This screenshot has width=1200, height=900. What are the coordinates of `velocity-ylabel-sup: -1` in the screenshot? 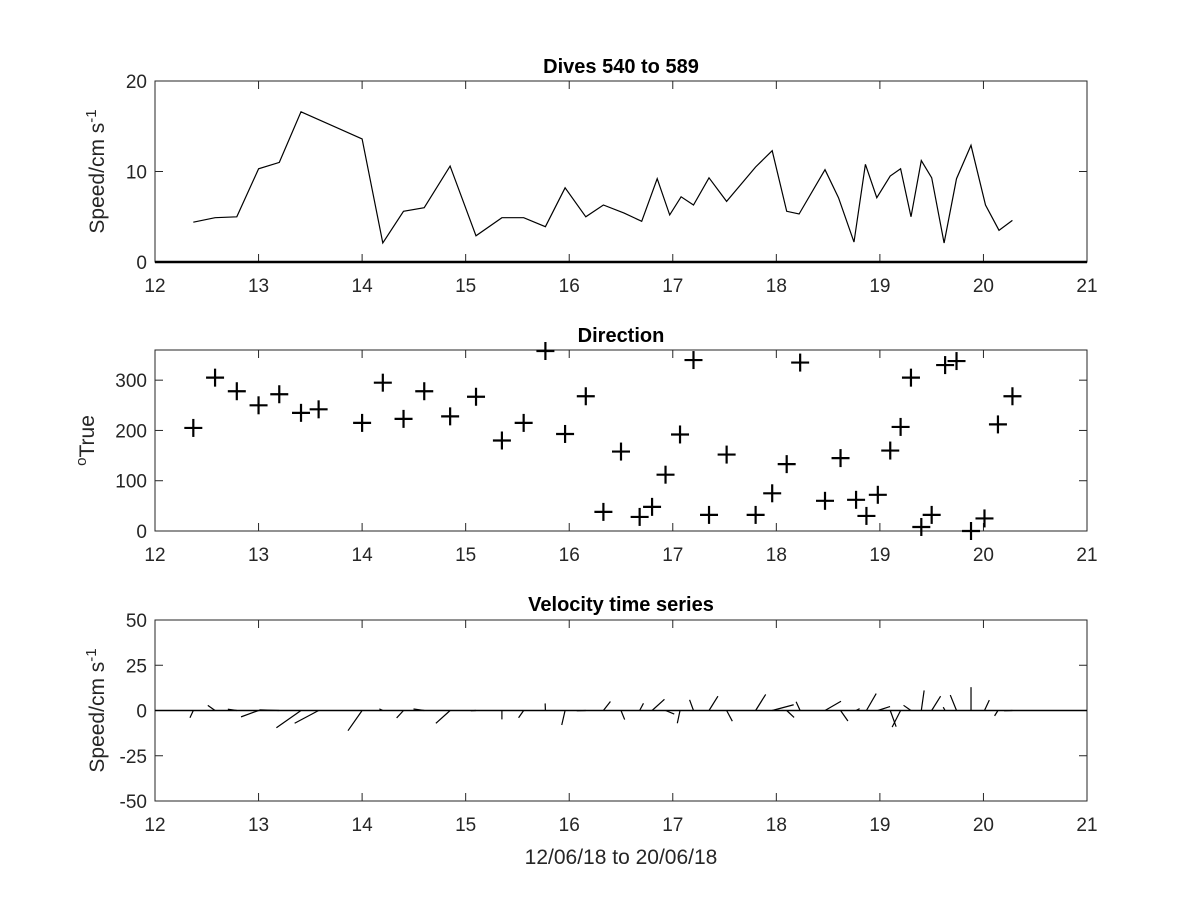 It's located at (91, 654).